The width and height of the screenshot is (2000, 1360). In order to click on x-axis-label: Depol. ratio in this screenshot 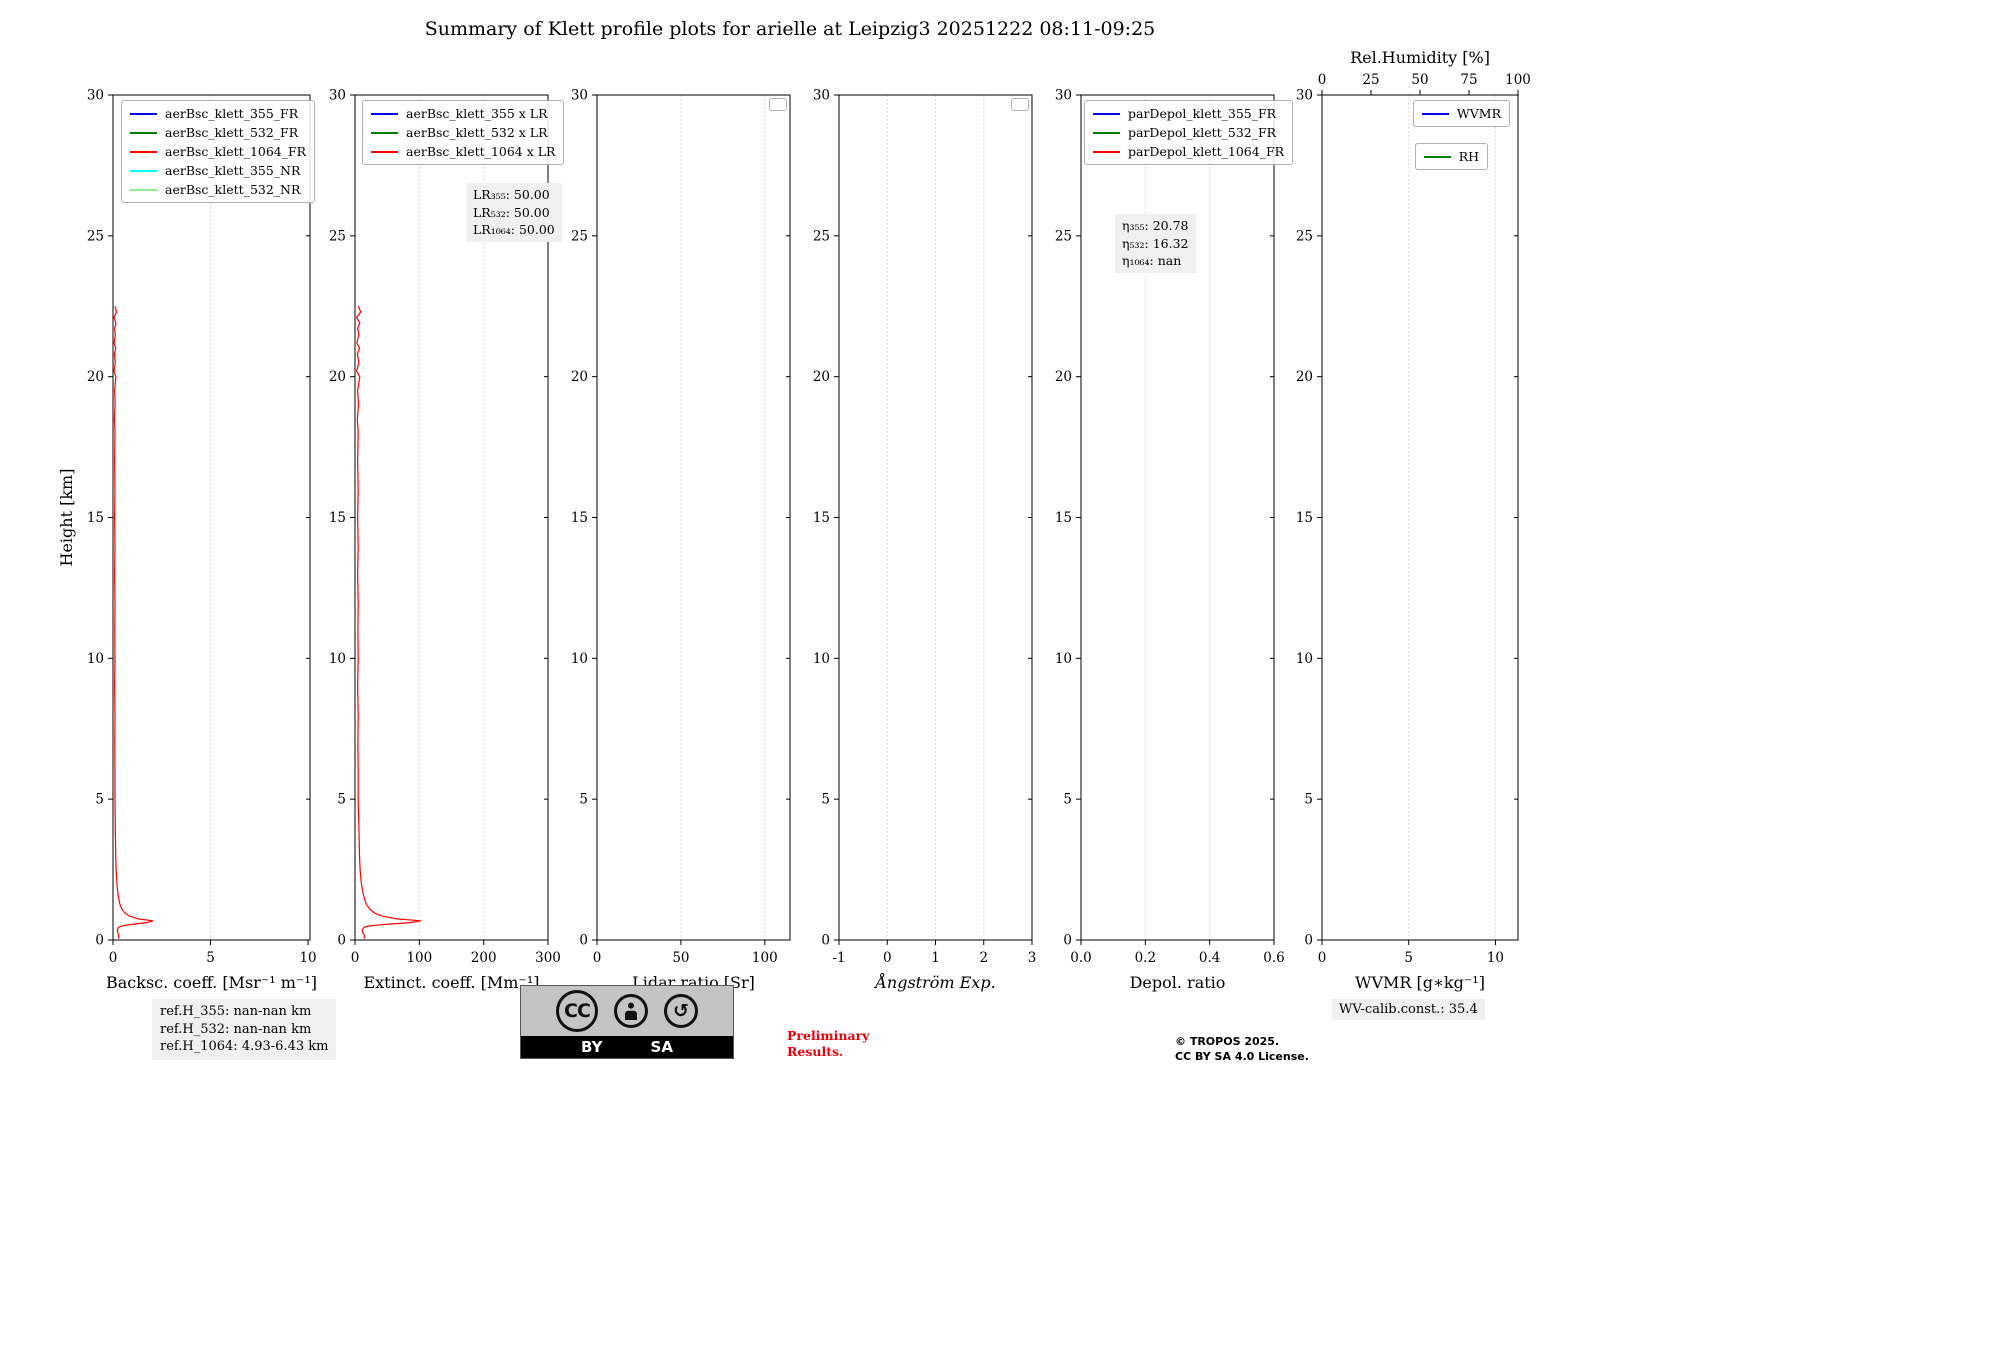, I will do `click(1178, 982)`.